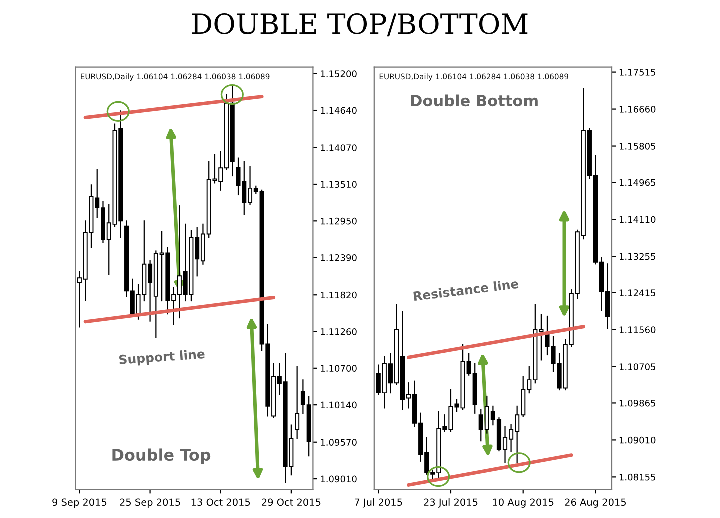 Image resolution: width=720 pixels, height=518 pixels. I want to click on x-tick-label: 23 Jul 2015, so click(451, 503).